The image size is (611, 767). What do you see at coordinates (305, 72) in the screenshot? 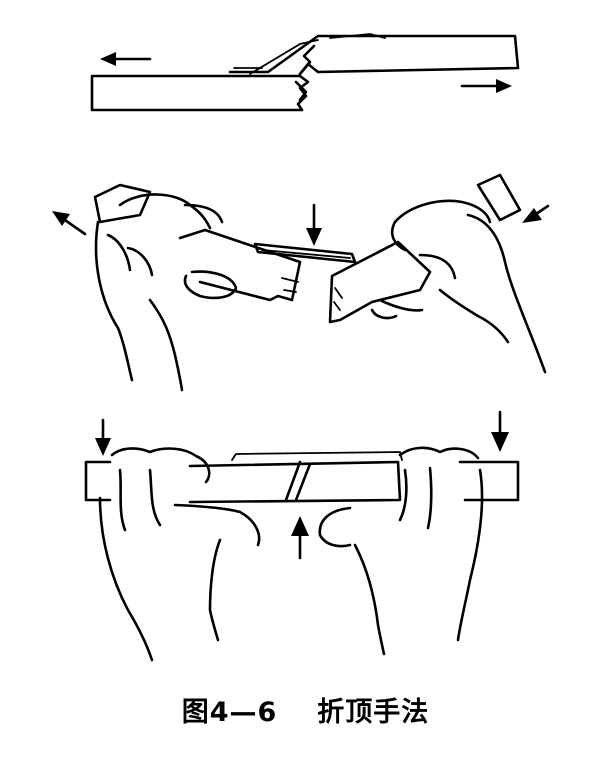
I see `panel-top-plates` at bounding box center [305, 72].